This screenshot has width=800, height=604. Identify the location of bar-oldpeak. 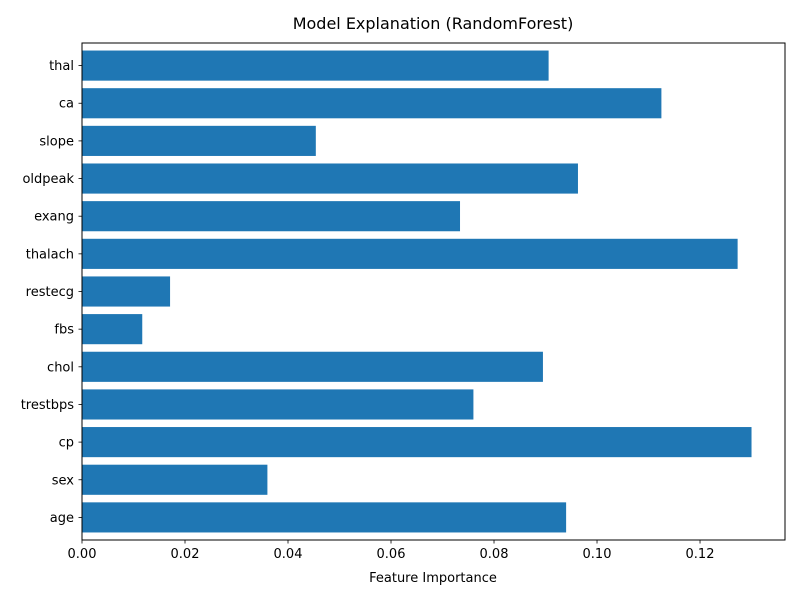
(330, 178).